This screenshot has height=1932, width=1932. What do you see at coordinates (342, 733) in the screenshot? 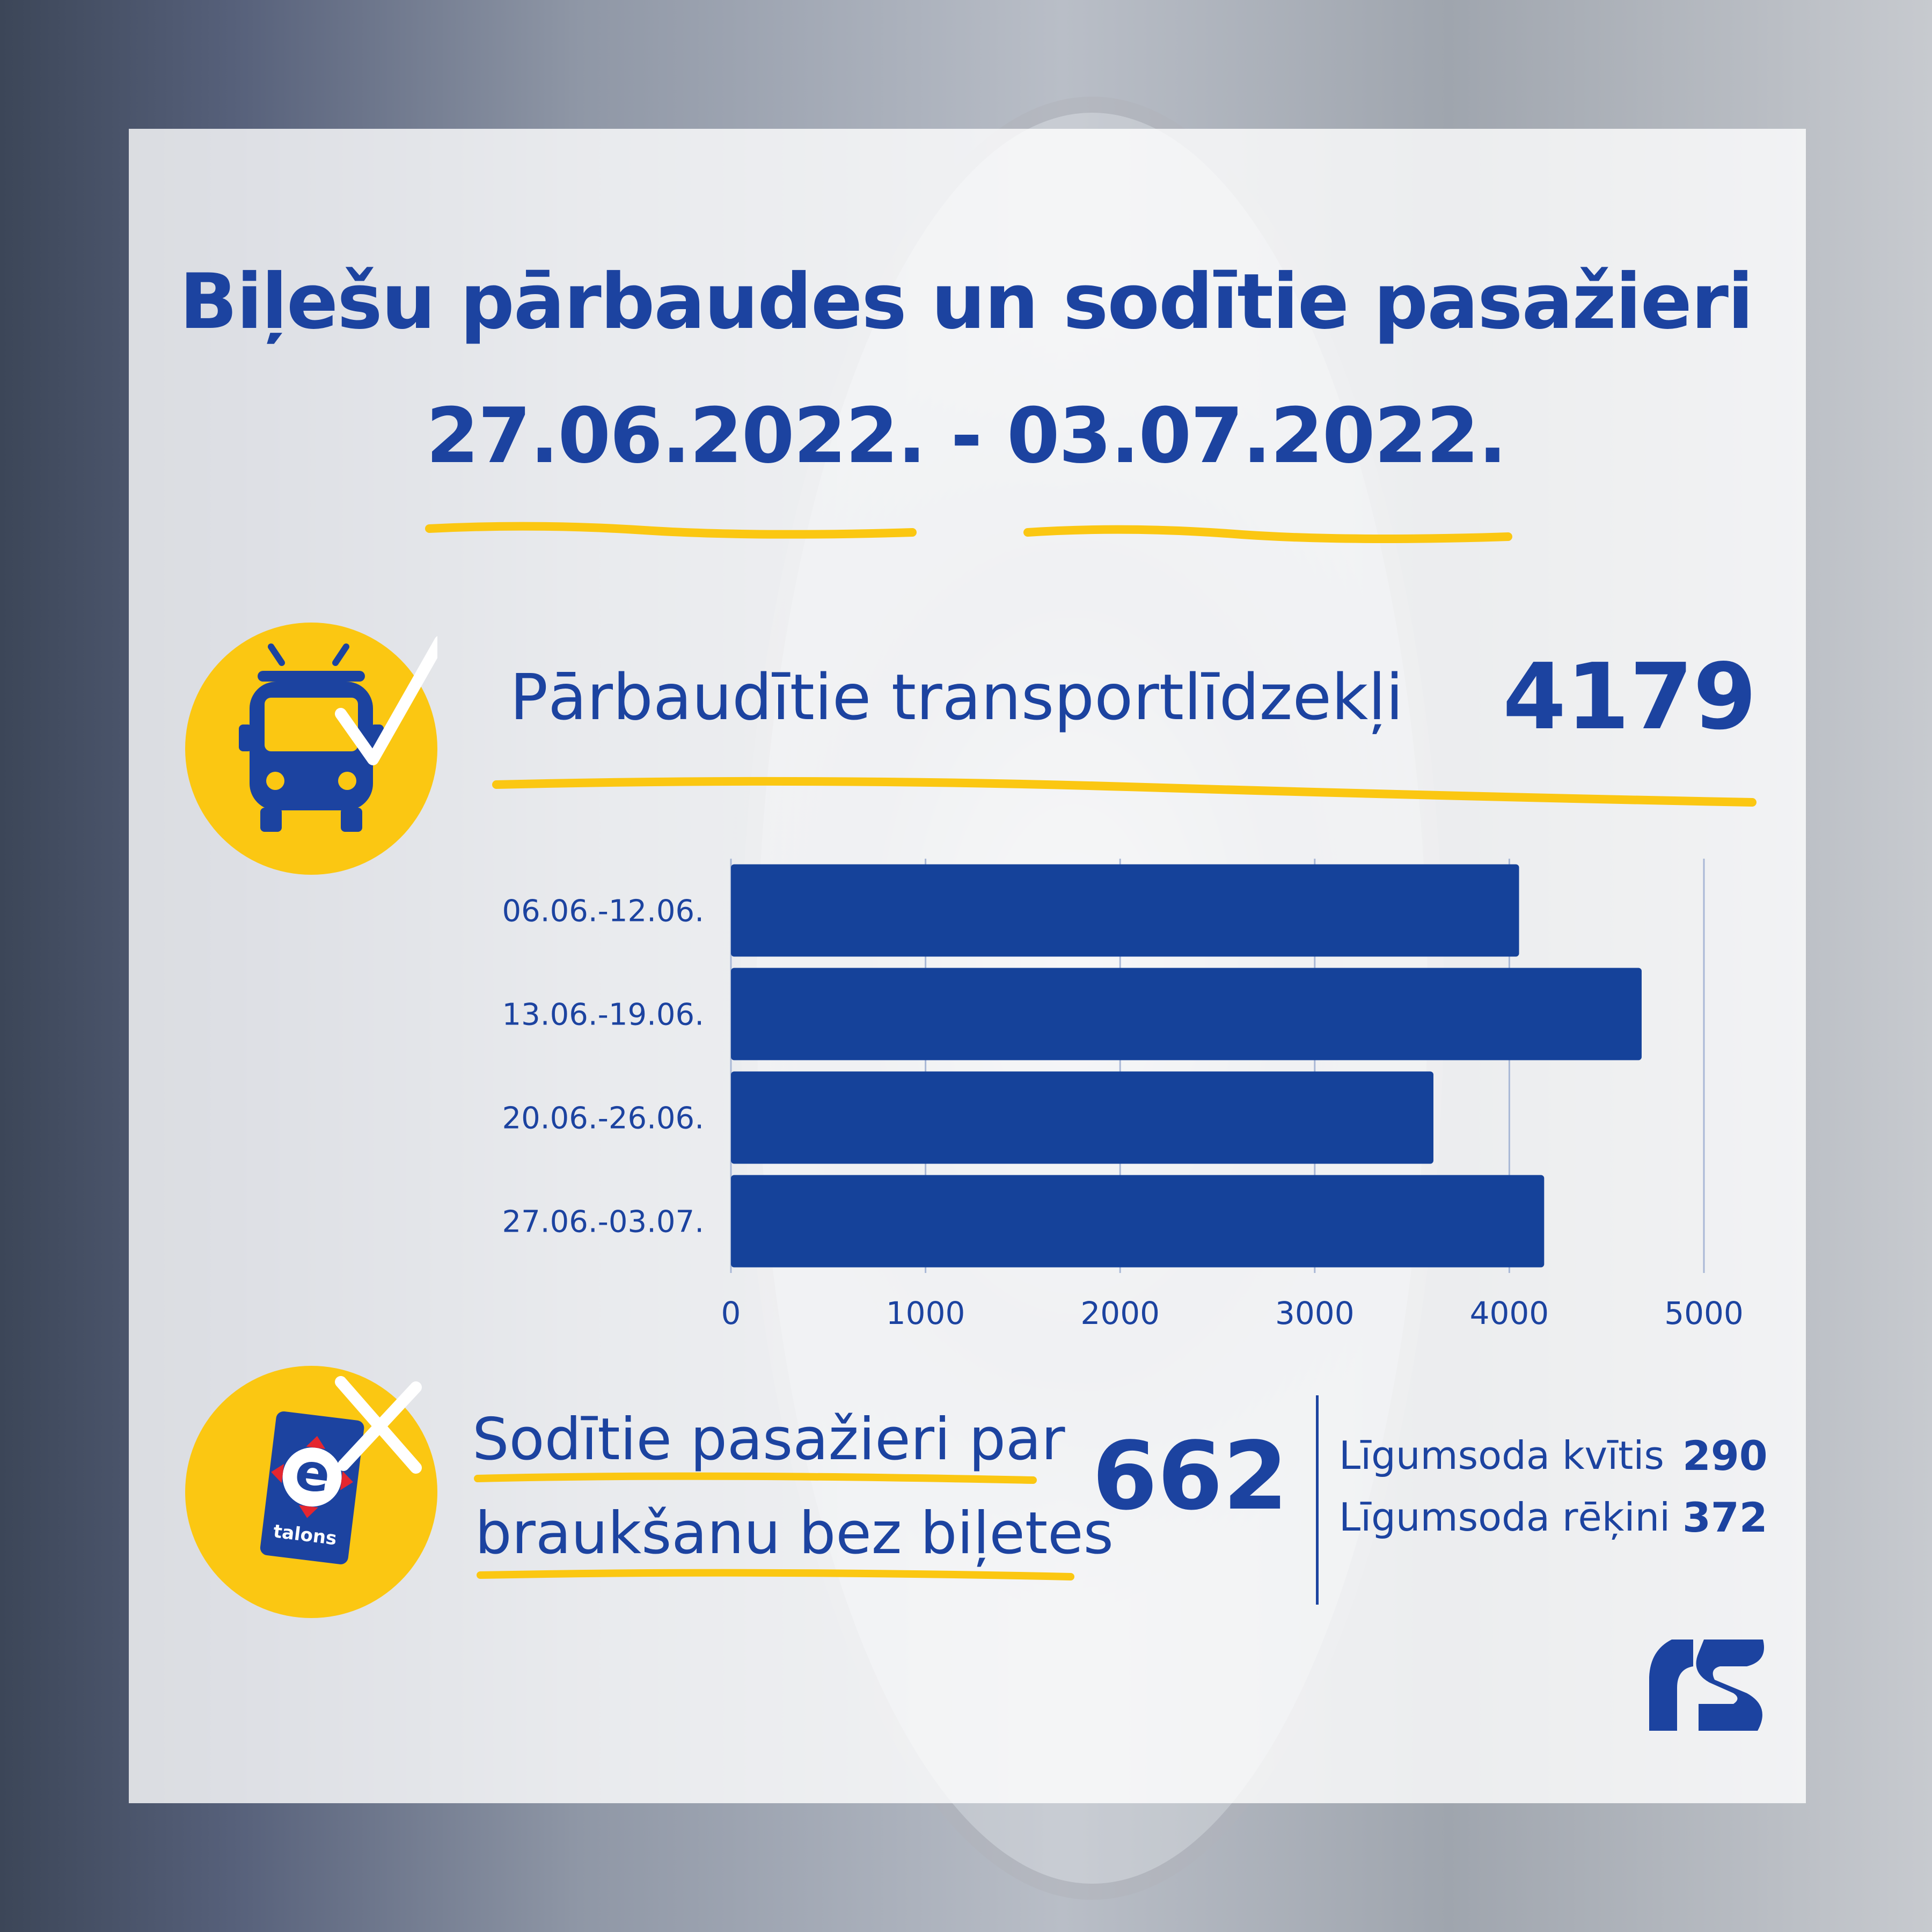
I see `trolleybus-check-icon` at bounding box center [342, 733].